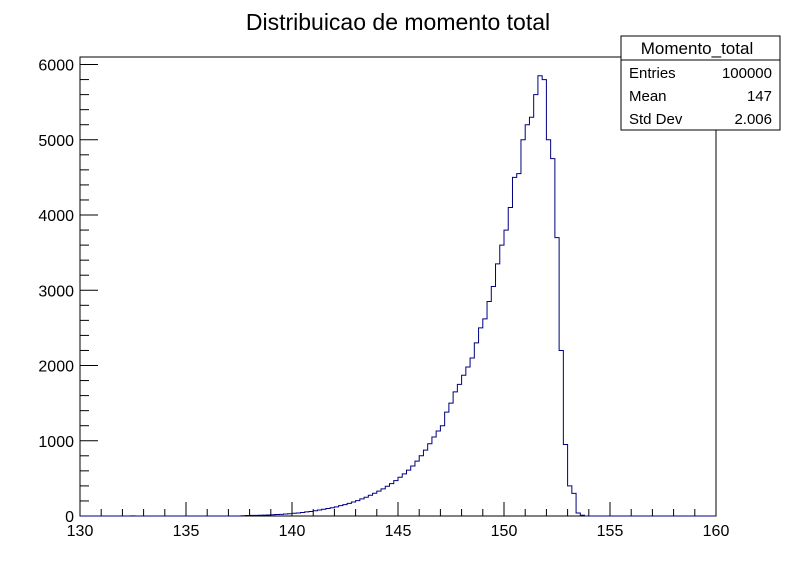 The height and width of the screenshot is (572, 796). Describe the element at coordinates (56, 216) in the screenshot. I see `y-tick-label: 4000` at that location.